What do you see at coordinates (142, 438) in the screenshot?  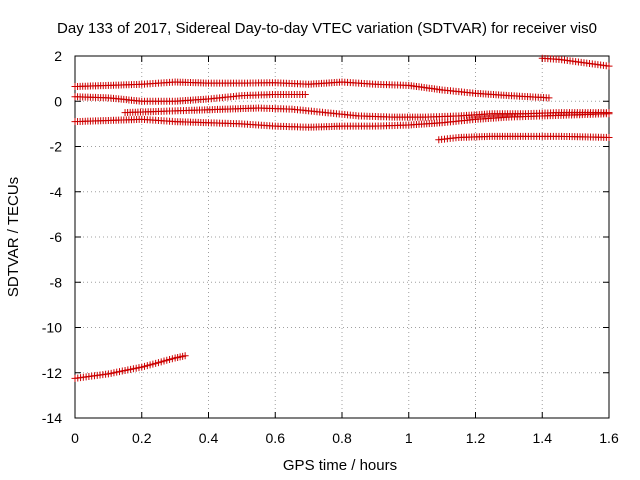 I see `x-tick-label: 0.2` at bounding box center [142, 438].